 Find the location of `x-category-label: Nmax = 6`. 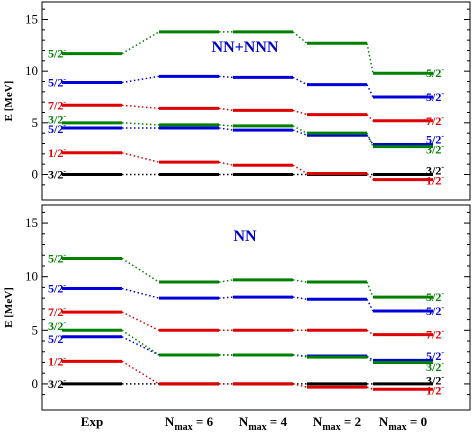

x-category-label: Nmax = 6 is located at coordinates (189, 423).